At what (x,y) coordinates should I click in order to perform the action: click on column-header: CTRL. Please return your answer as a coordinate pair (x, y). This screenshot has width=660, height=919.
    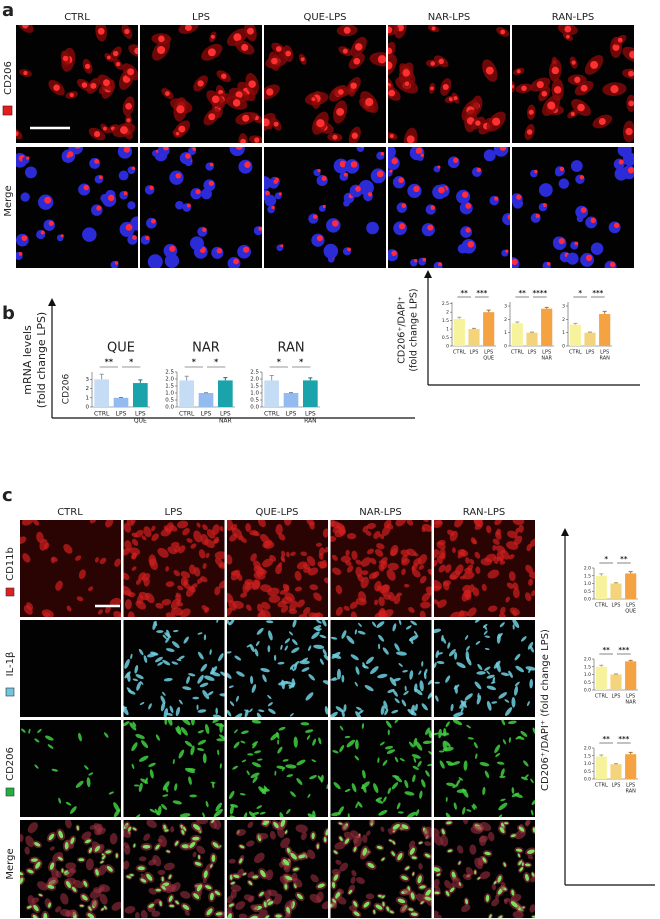
    Looking at the image, I should click on (70, 512).